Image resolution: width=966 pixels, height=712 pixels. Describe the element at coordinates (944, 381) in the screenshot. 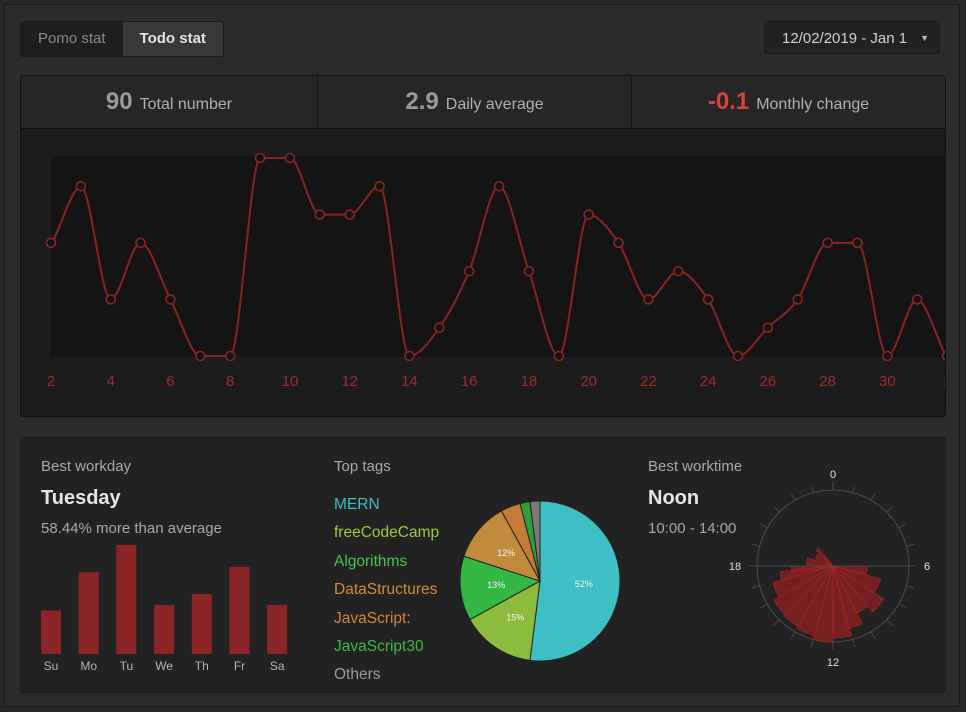

I see `x-tick-label: 1` at that location.